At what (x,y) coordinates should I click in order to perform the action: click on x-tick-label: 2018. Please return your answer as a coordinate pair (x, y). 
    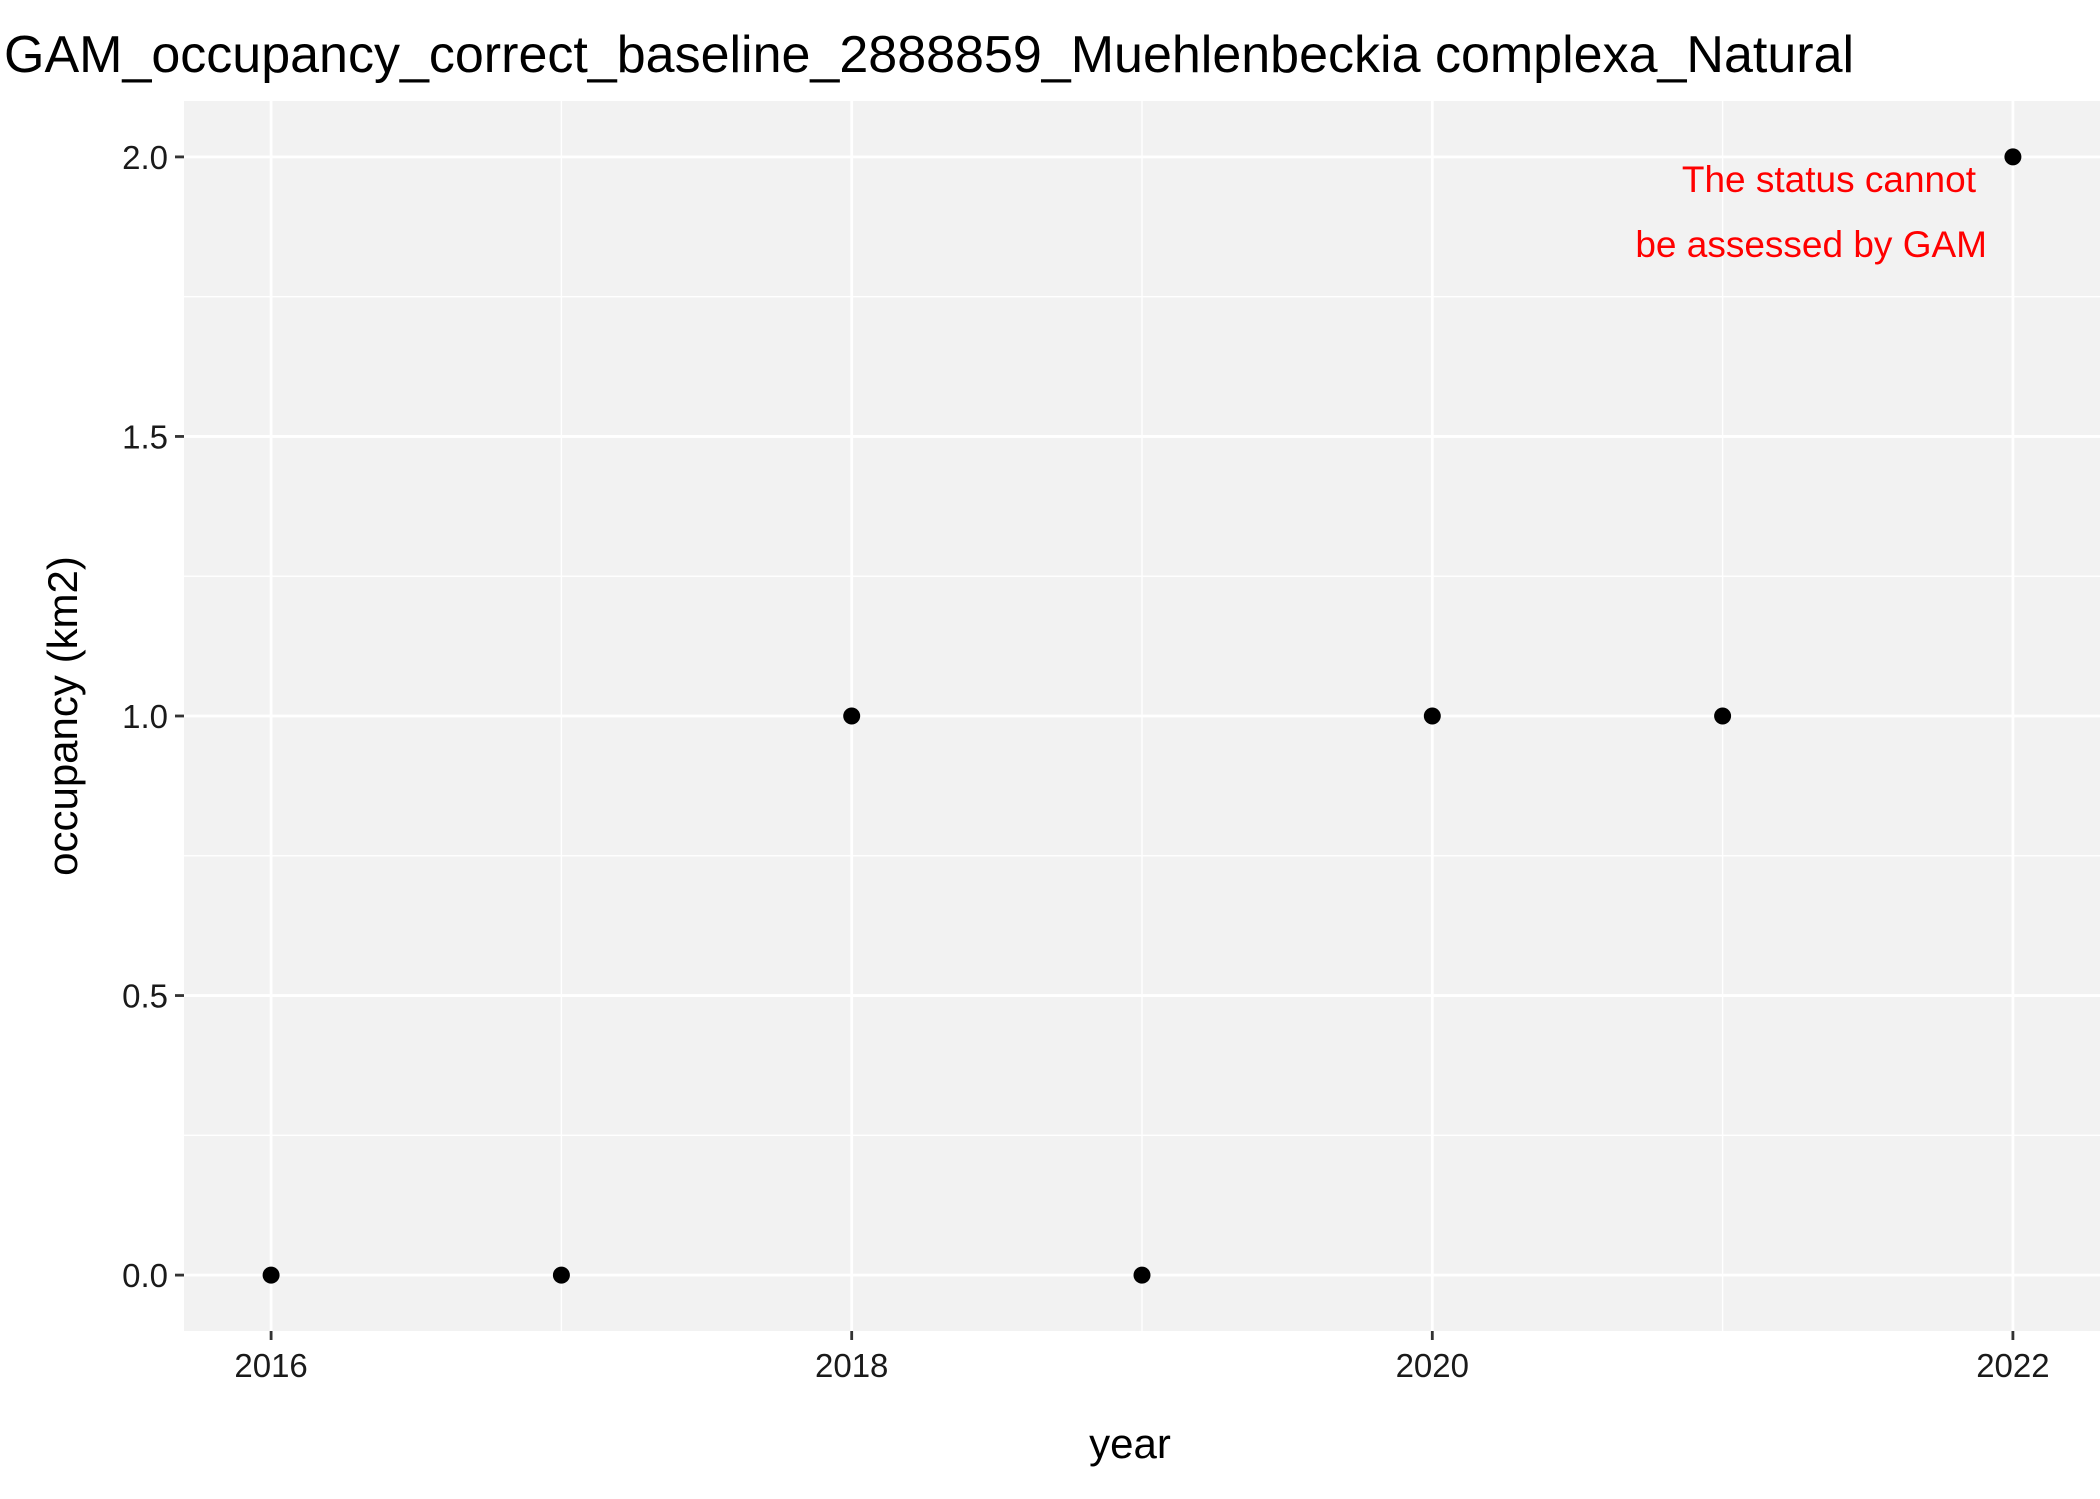
    Looking at the image, I should click on (851, 1365).